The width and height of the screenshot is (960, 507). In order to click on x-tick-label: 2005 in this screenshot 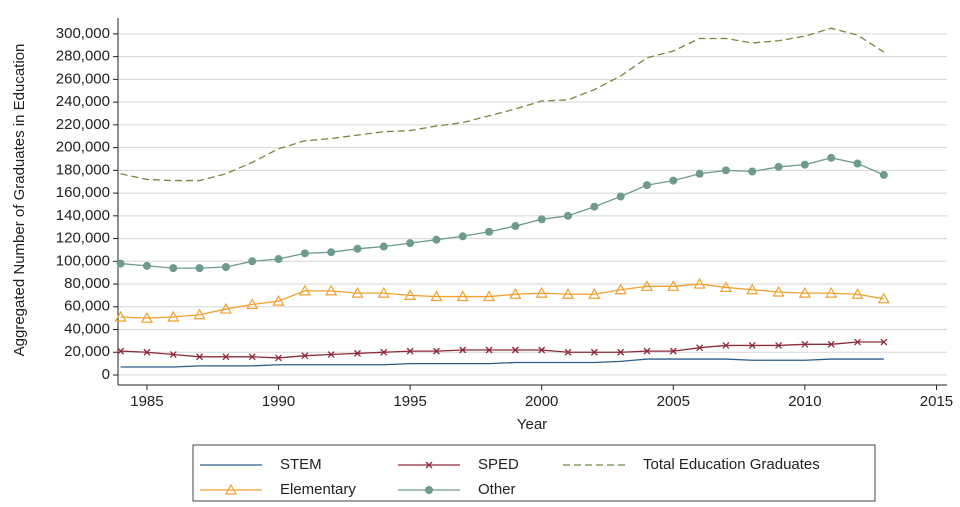, I will do `click(673, 401)`.